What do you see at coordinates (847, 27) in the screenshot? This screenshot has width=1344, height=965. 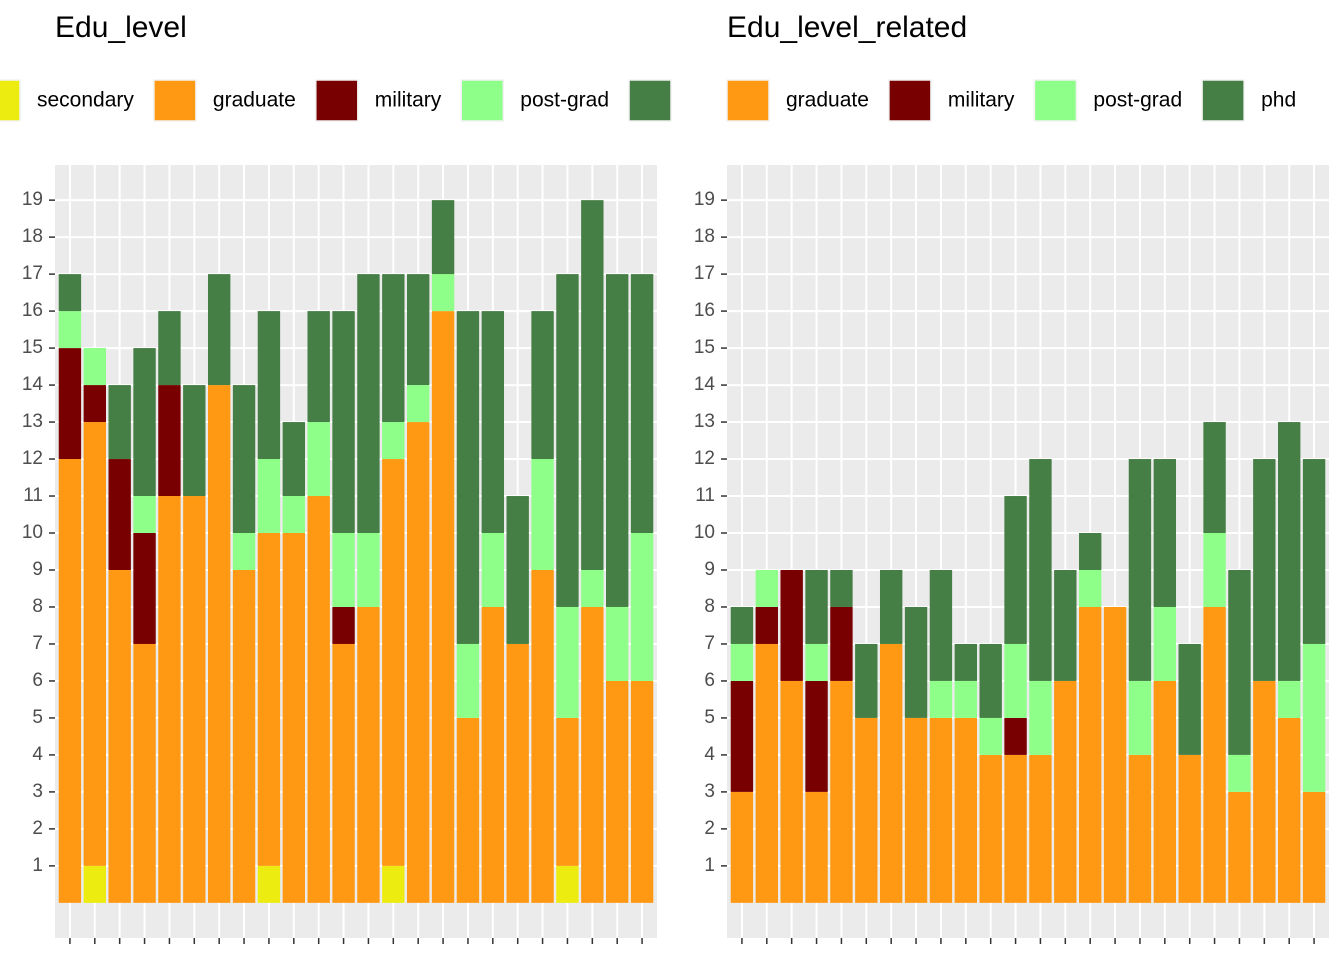 I see `chart-title: Edu_level_related` at bounding box center [847, 27].